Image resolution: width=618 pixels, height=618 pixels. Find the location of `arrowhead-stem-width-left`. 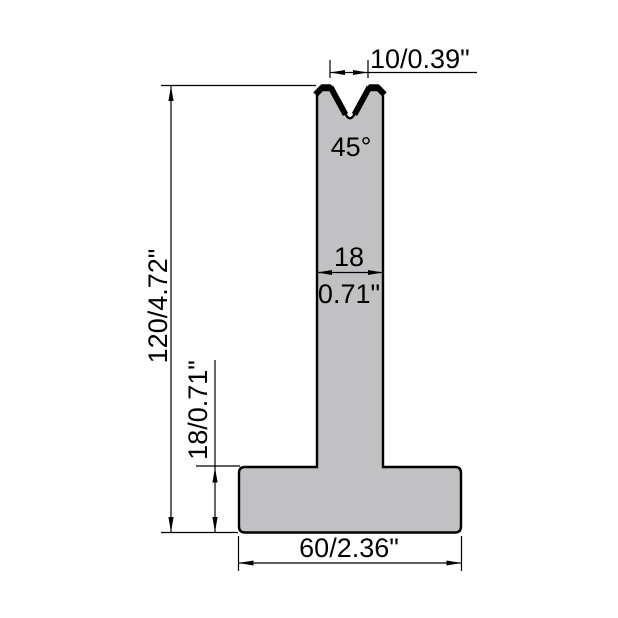

arrowhead-stem-width-left is located at coordinates (324, 272).